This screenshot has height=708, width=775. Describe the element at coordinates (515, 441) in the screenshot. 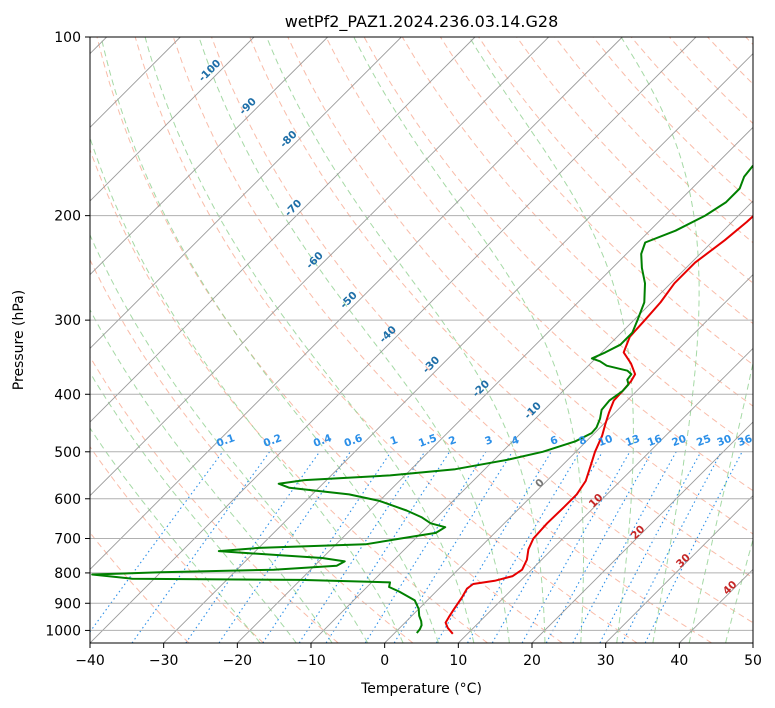

I see `mixing-ratio-label: 4` at that location.